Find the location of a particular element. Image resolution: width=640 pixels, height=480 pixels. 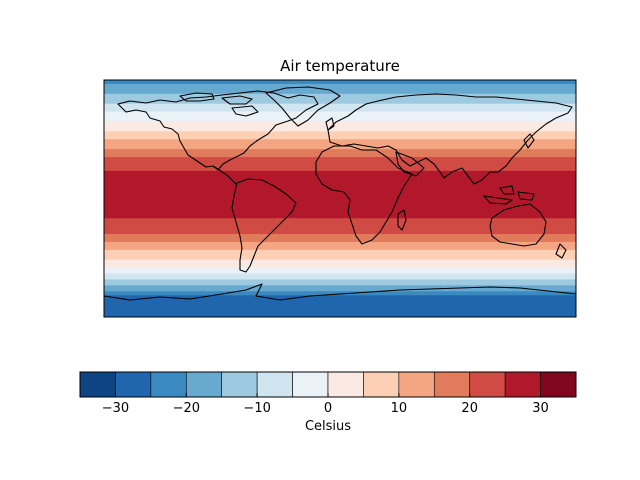

coastline-australia is located at coordinates (518, 225).